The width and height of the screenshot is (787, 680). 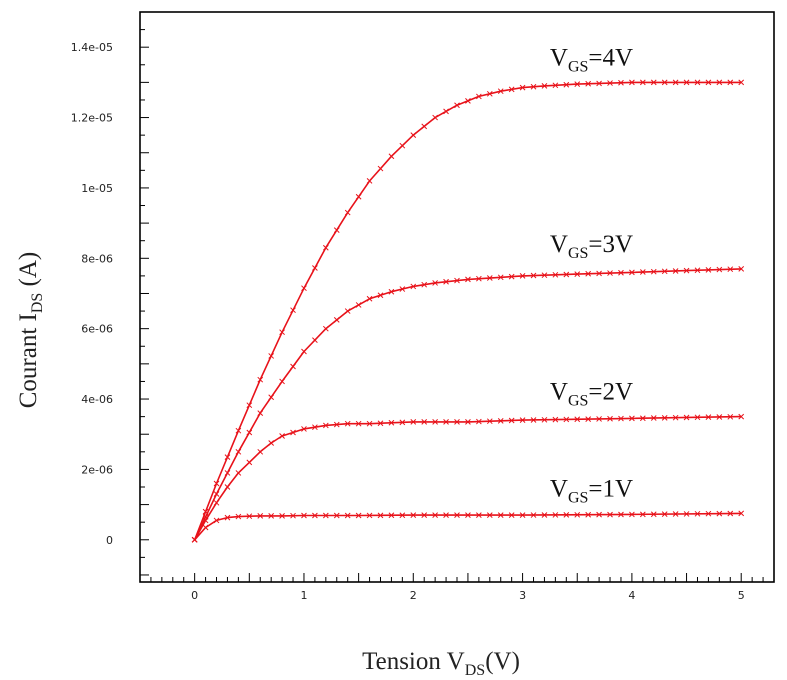 I want to click on series-label-vgs-2: VGS=2V, so click(x=591, y=394).